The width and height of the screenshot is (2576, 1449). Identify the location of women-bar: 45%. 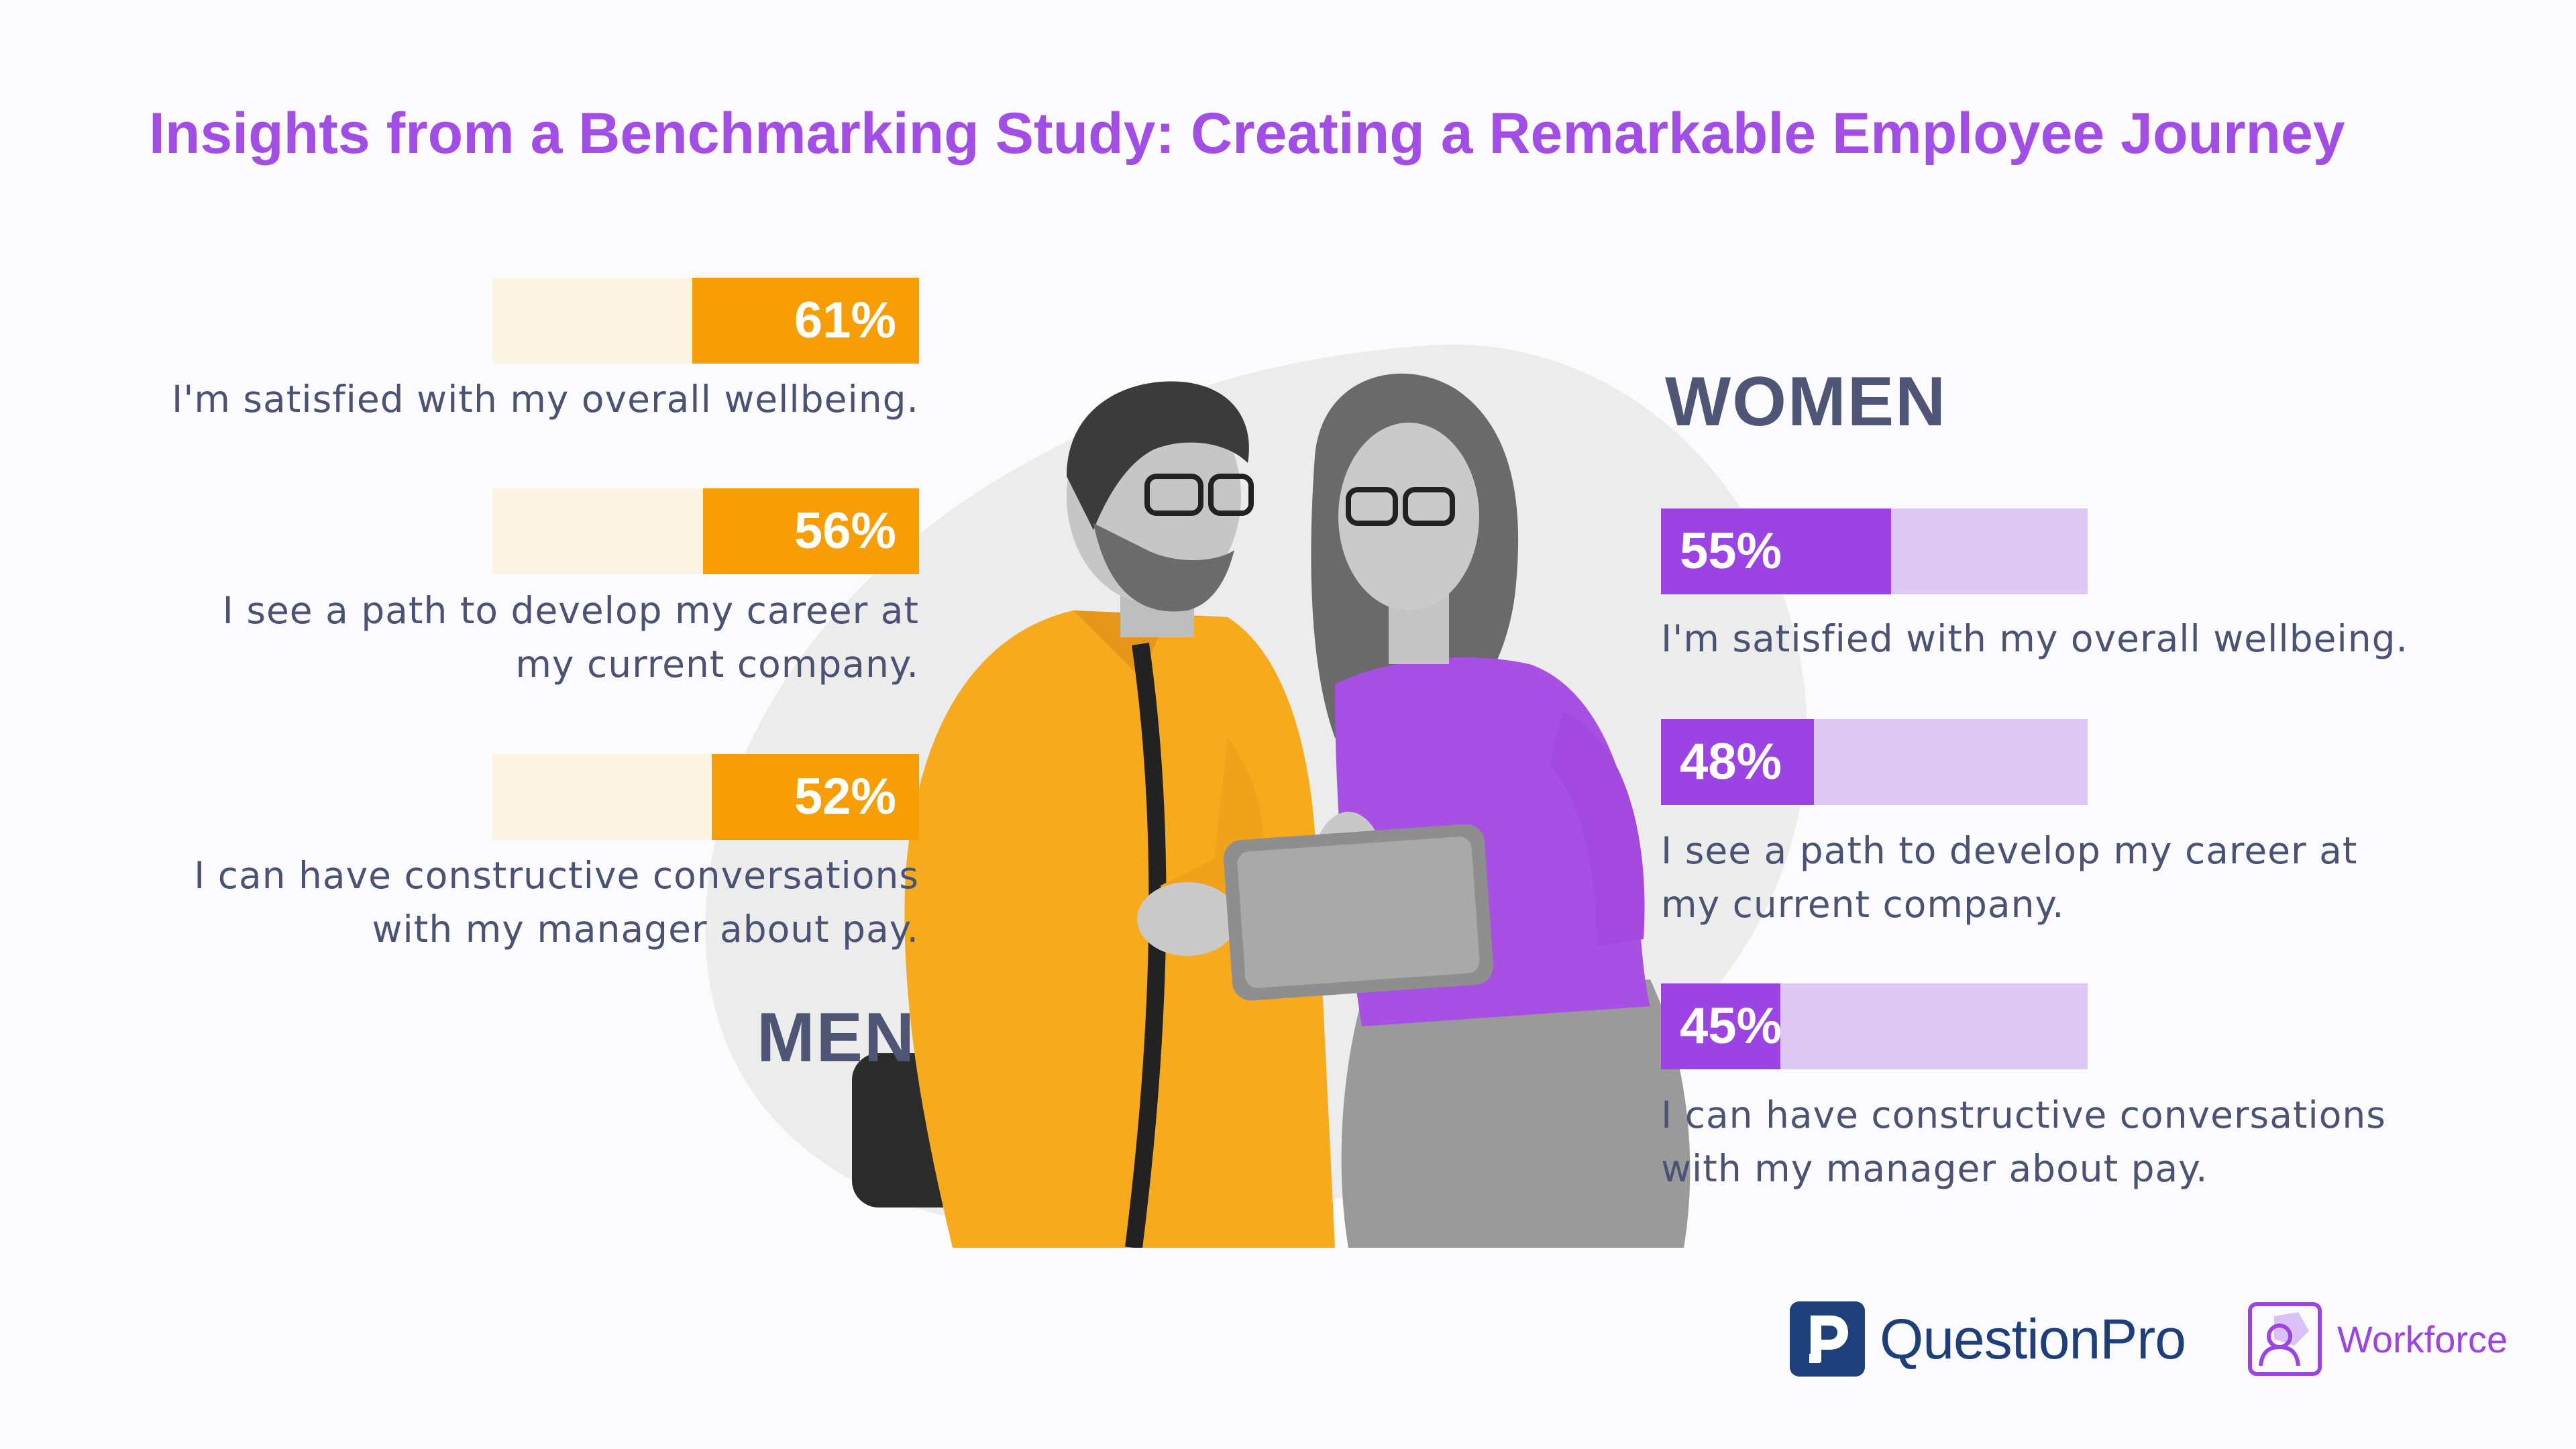
(1874, 1026).